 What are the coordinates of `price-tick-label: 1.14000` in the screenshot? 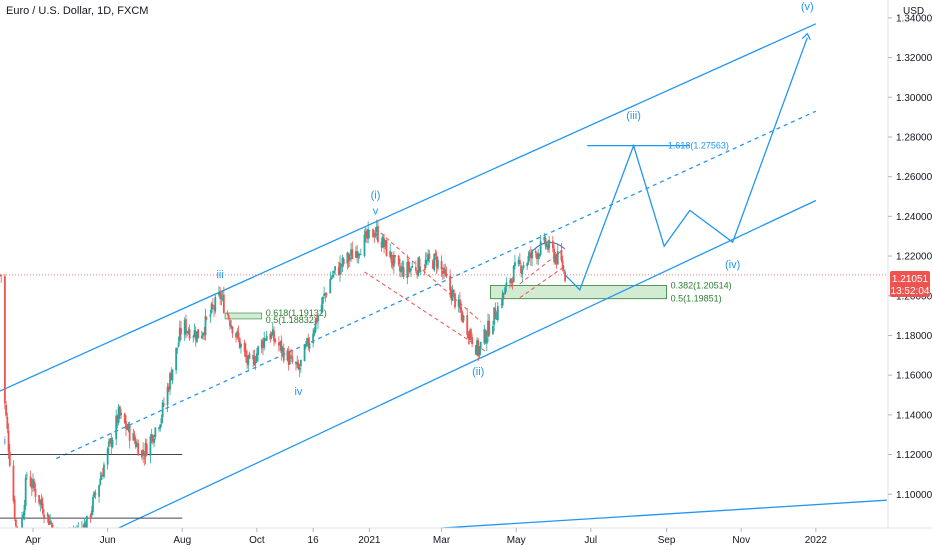 It's located at (914, 415).